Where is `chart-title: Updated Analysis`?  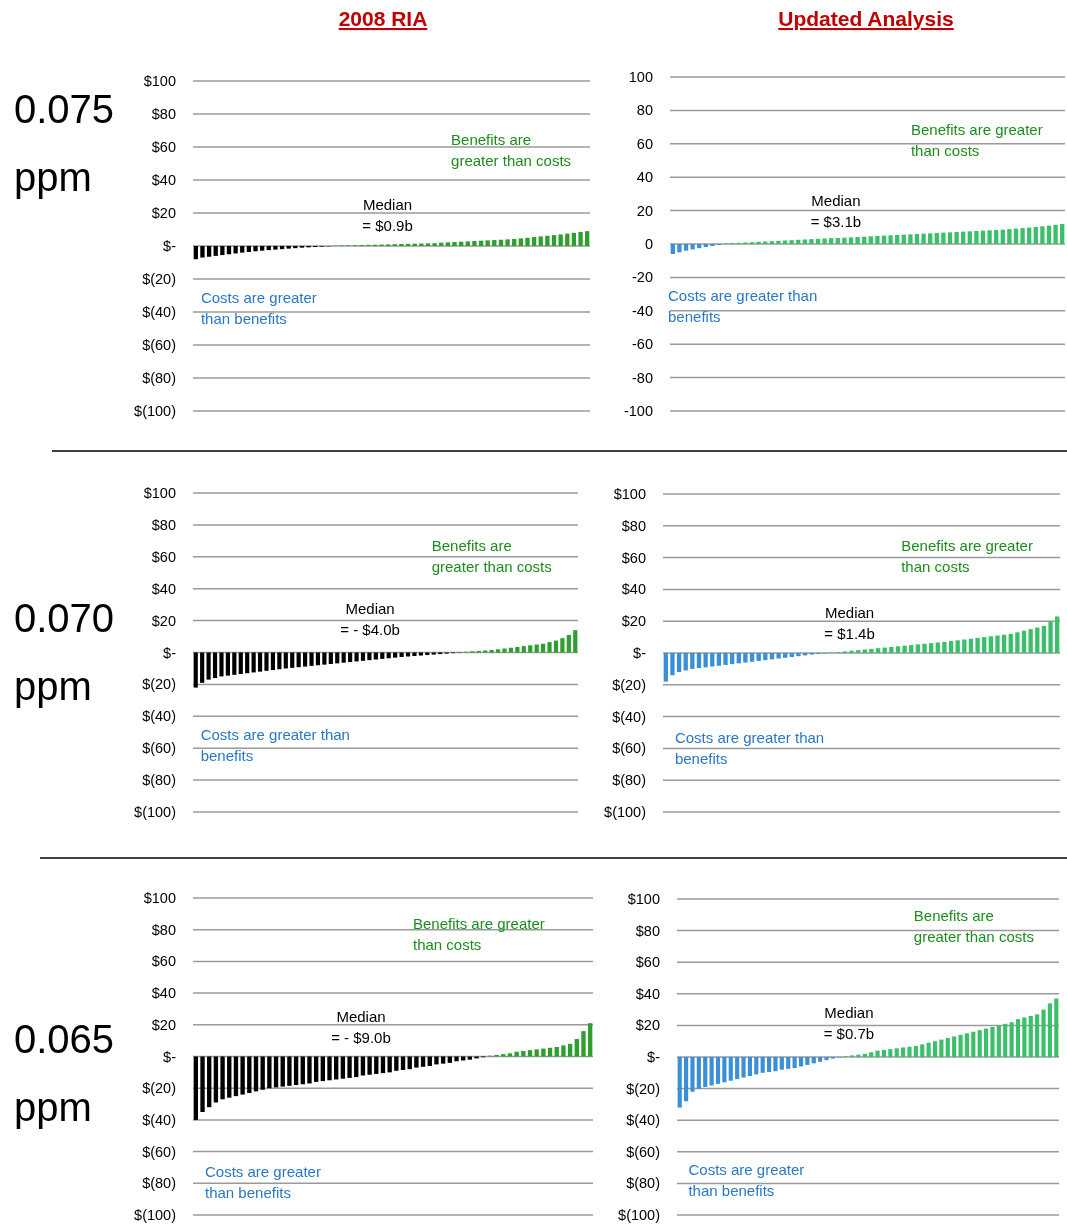 chart-title: Updated Analysis is located at coordinates (866, 18).